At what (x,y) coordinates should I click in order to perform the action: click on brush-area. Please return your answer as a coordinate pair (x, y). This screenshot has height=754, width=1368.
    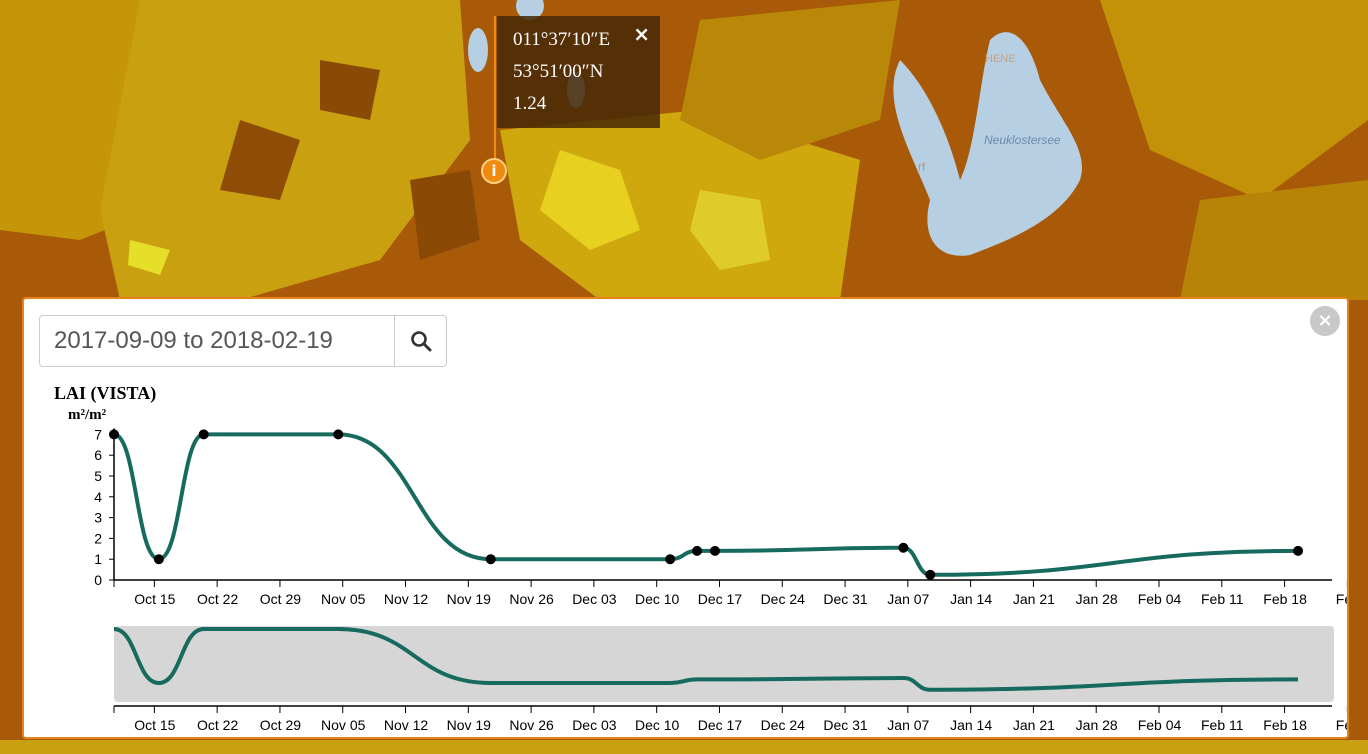
    Looking at the image, I should click on (724, 664).